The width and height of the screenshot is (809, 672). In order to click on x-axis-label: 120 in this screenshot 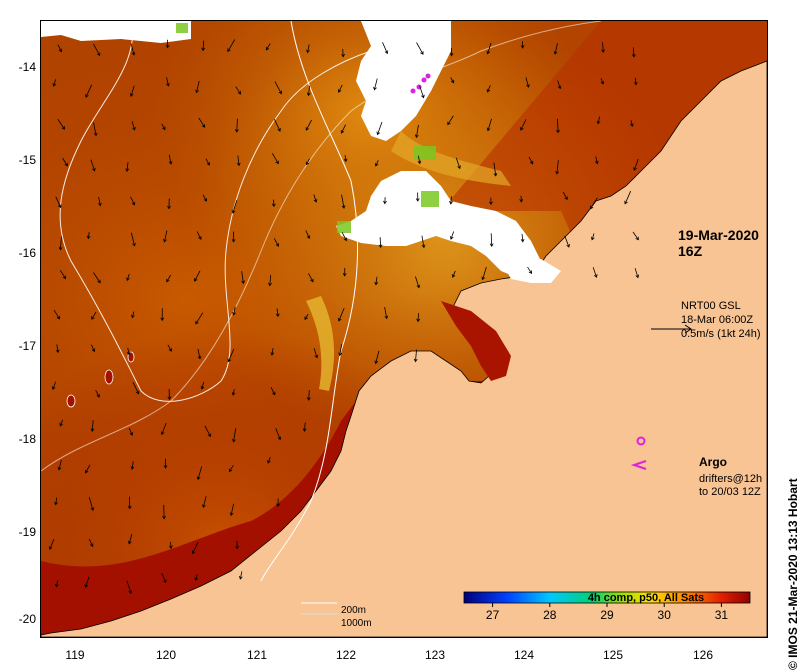, I will do `click(166, 655)`.